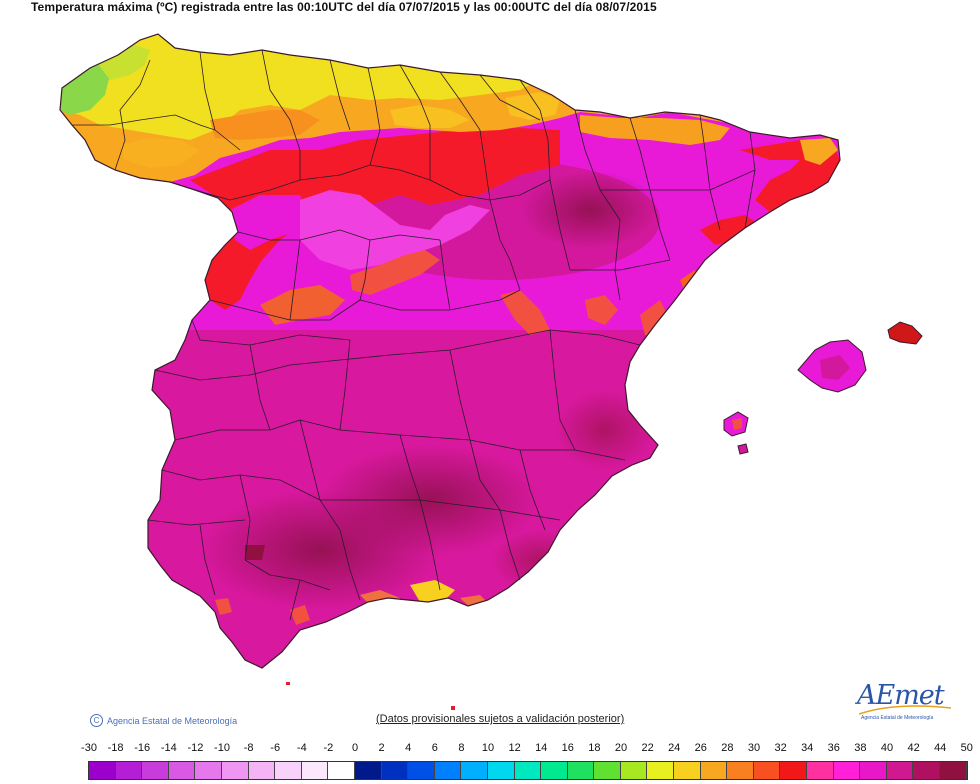  Describe the element at coordinates (541, 748) in the screenshot. I see `legend-label: 14` at that location.